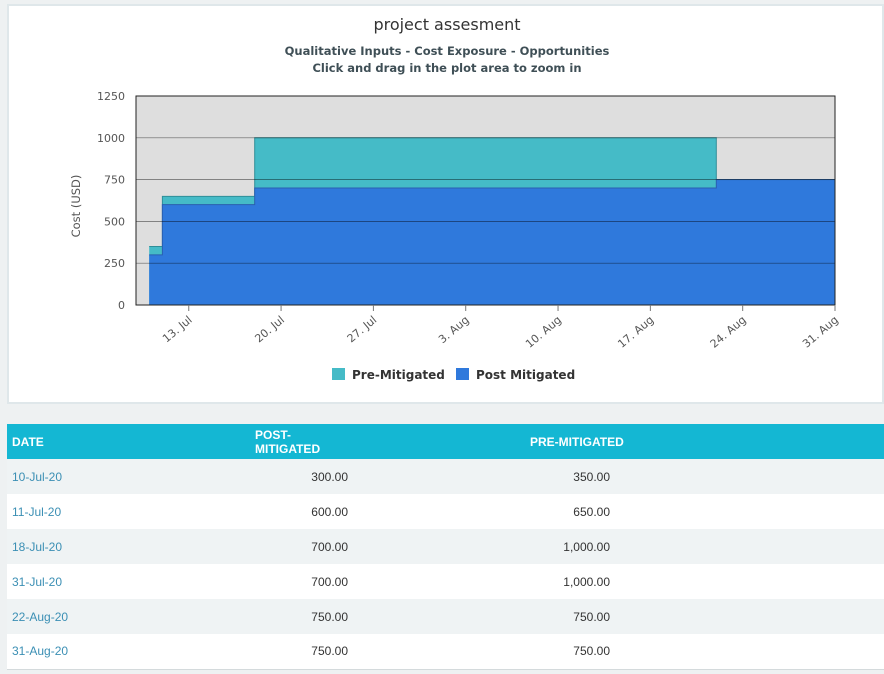 The height and width of the screenshot is (674, 884). Describe the element at coordinates (114, 221) in the screenshot. I see `y-tick-label: 500` at that location.